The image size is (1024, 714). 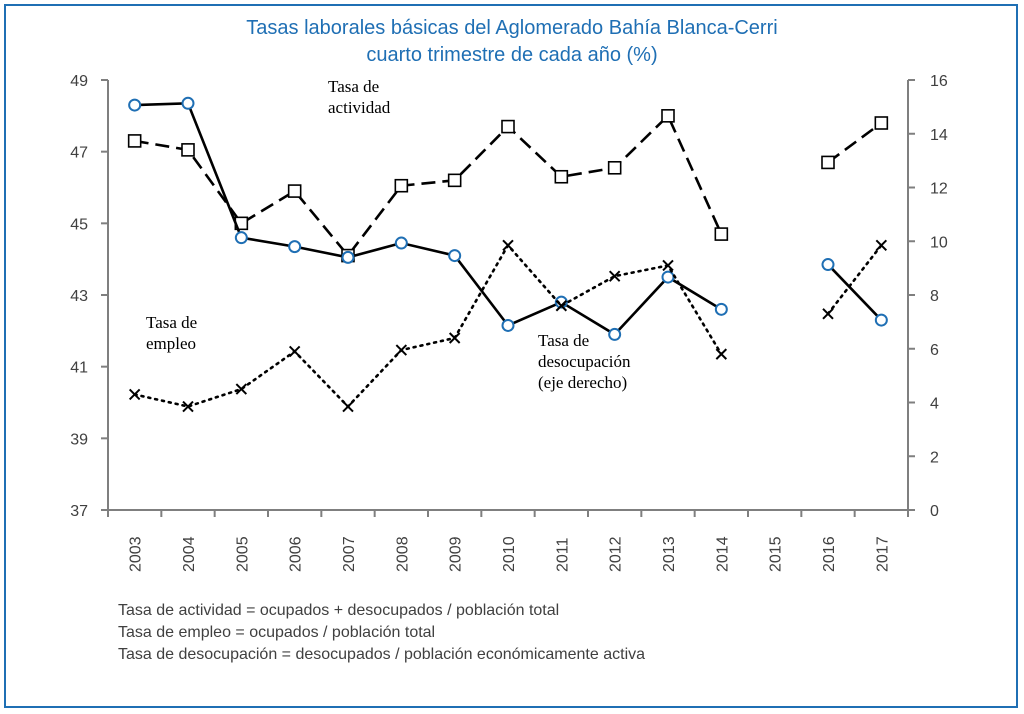 What do you see at coordinates (563, 340) in the screenshot?
I see `annotation-desocupacion: Tasa de` at bounding box center [563, 340].